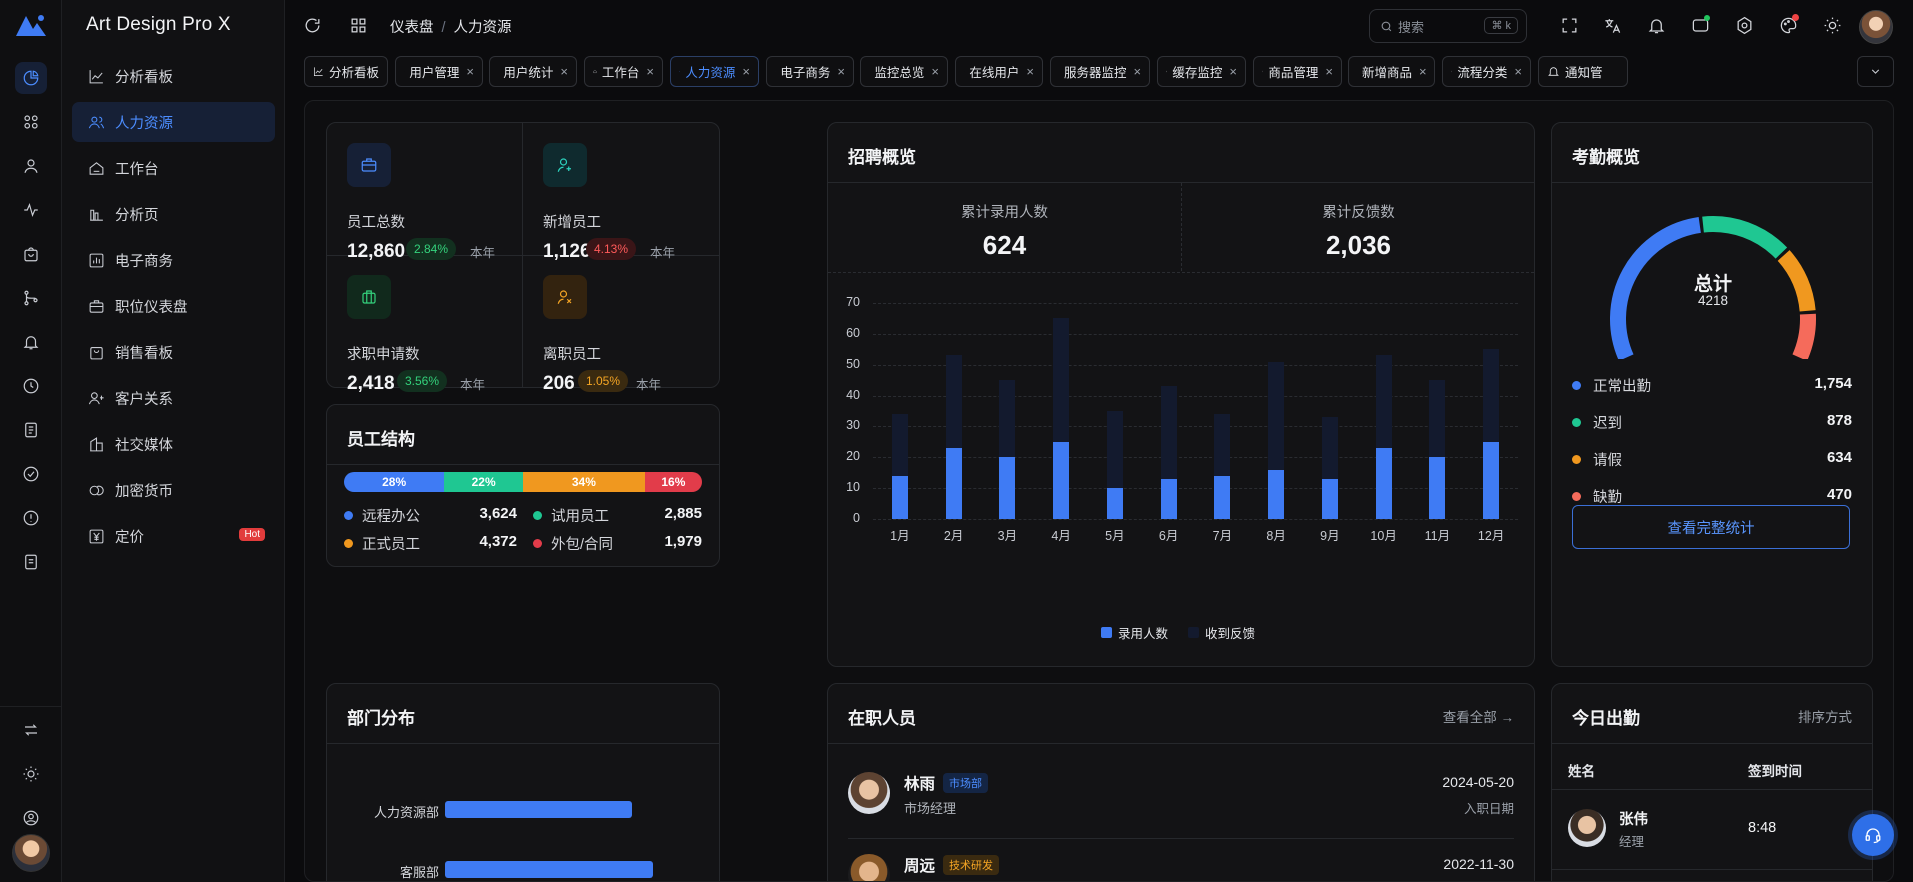 This screenshot has width=1913, height=882. I want to click on tab-hr: 人力资源 ×, so click(714, 71).